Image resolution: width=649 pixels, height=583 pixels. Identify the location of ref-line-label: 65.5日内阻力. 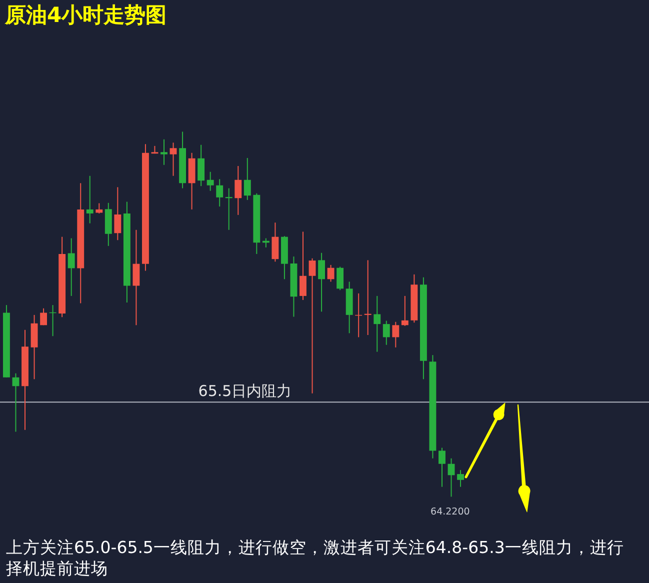
(245, 391).